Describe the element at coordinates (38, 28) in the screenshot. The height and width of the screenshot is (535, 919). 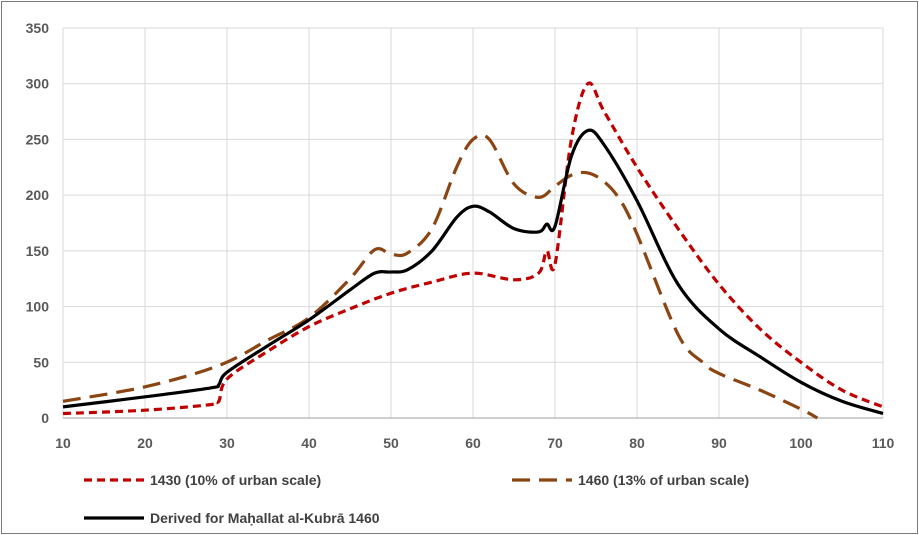
I see `y-tick-label: 350` at that location.